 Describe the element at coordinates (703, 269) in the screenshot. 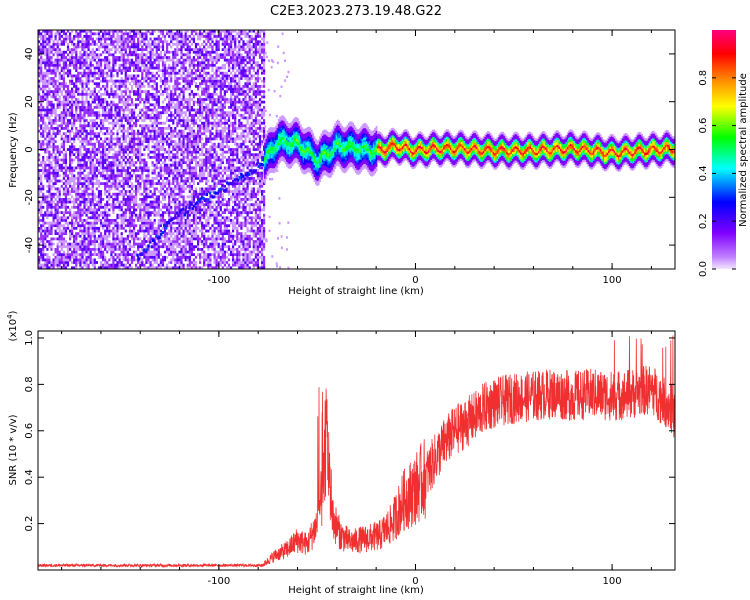

I see `colorbar-tick-label: 0.0` at that location.